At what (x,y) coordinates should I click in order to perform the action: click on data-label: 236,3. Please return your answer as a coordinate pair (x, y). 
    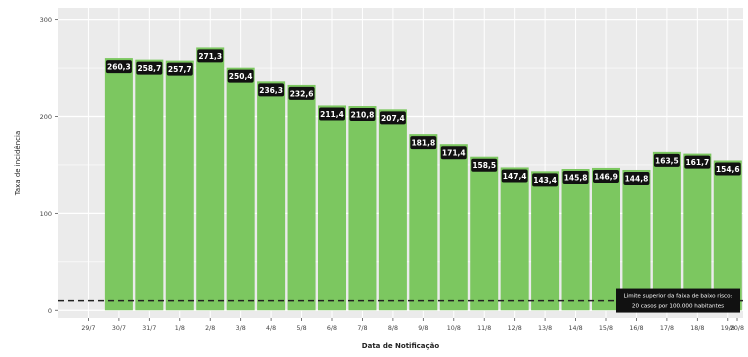
    Looking at the image, I should click on (271, 90).